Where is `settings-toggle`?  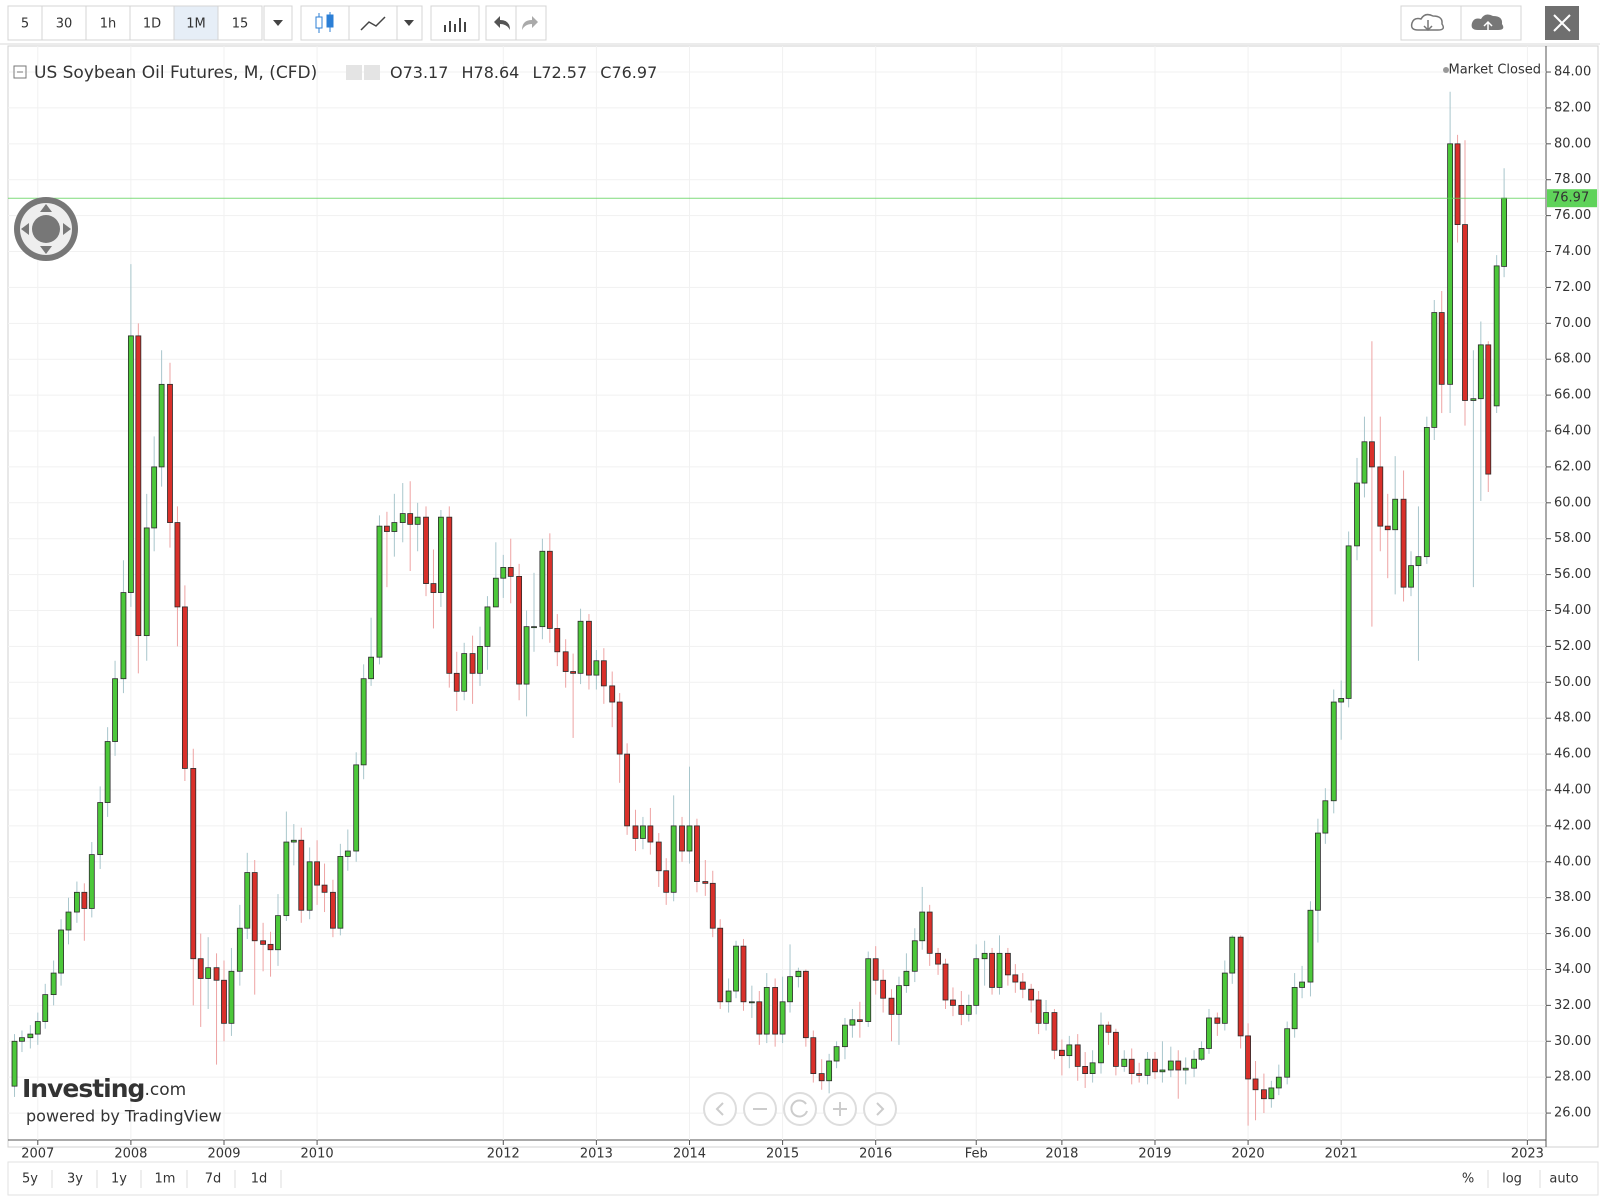 settings-toggle is located at coordinates (372, 72).